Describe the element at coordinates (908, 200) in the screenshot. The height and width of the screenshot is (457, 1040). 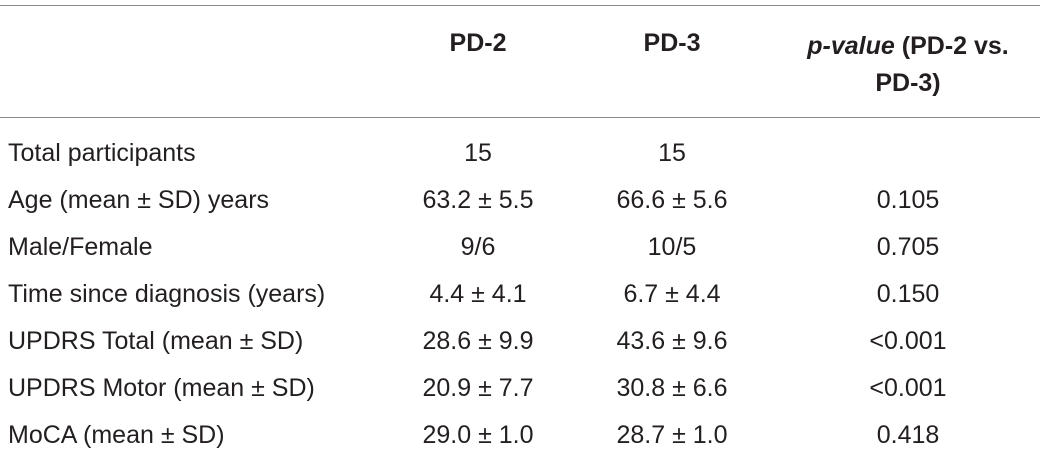
I see `table-cell: 0.105` at that location.